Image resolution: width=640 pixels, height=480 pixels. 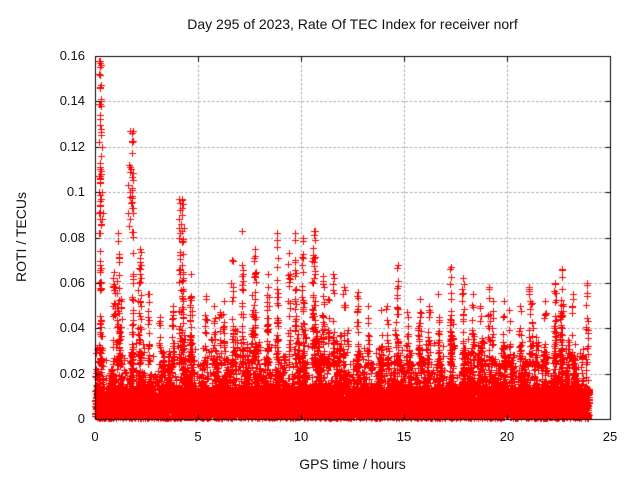 I want to click on y-tick-label: 0.02, so click(x=72, y=373).